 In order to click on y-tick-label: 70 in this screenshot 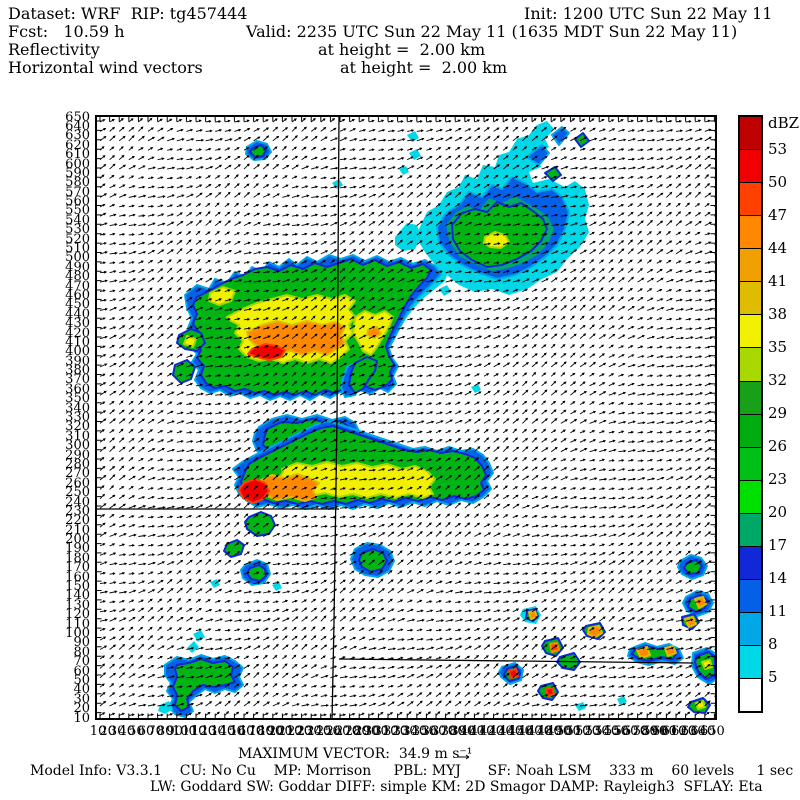, I will do `click(81, 662)`.